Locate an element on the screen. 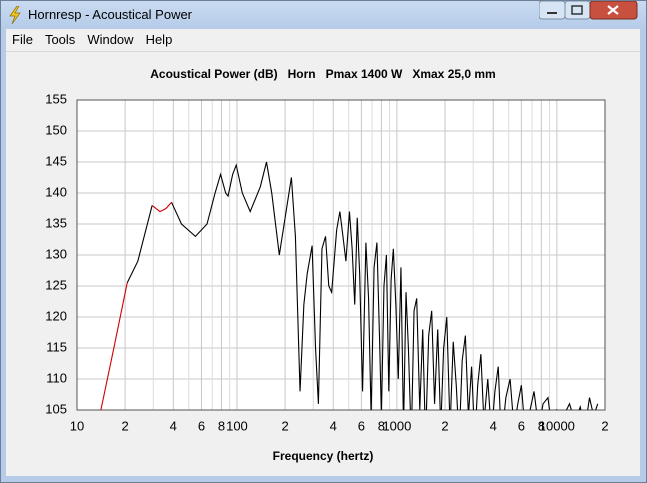 Image resolution: width=647 pixels, height=483 pixels. y-tick-label: 140 is located at coordinates (56, 191).